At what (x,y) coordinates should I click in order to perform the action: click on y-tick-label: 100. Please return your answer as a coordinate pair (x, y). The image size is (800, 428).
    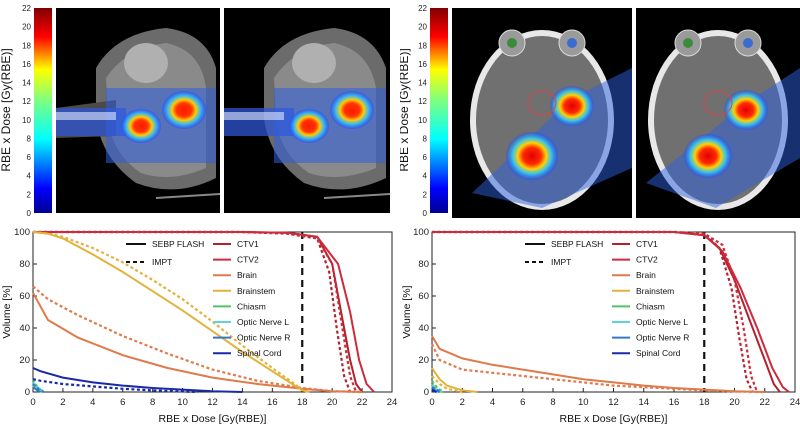
    Looking at the image, I should click on (22, 232).